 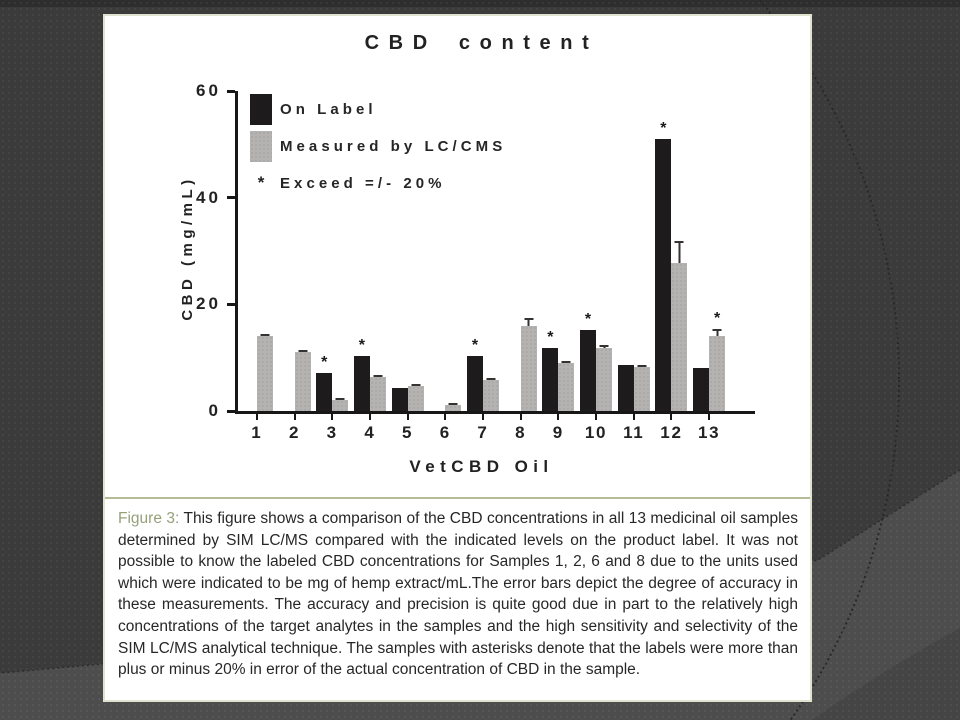 I want to click on bar-on-label-7: *, so click(x=474, y=374).